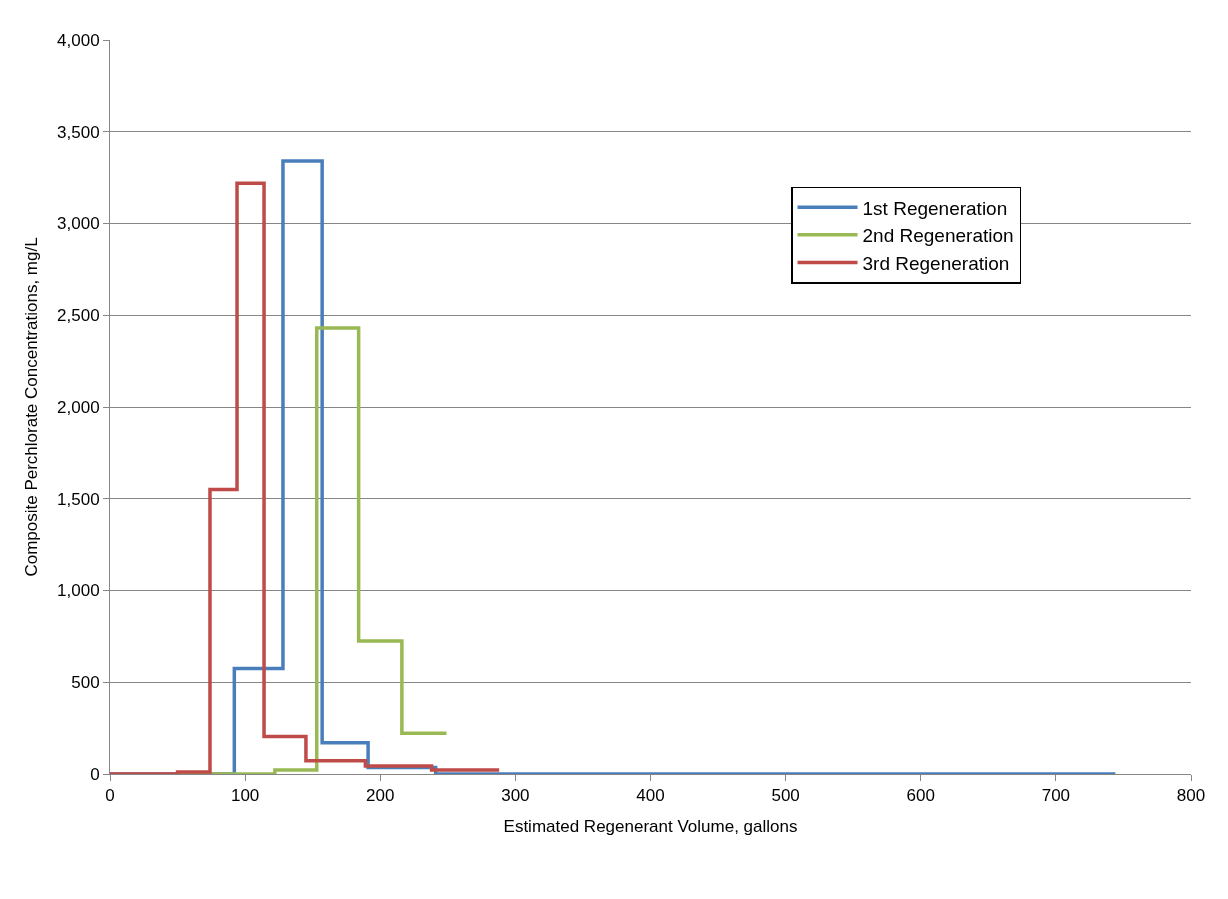  I want to click on y-tick-label: 0, so click(95, 774).